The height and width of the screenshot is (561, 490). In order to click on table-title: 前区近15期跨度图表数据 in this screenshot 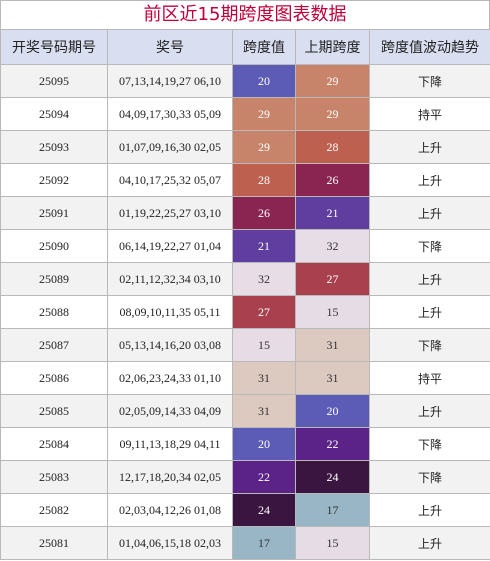, I will do `click(245, 14)`.